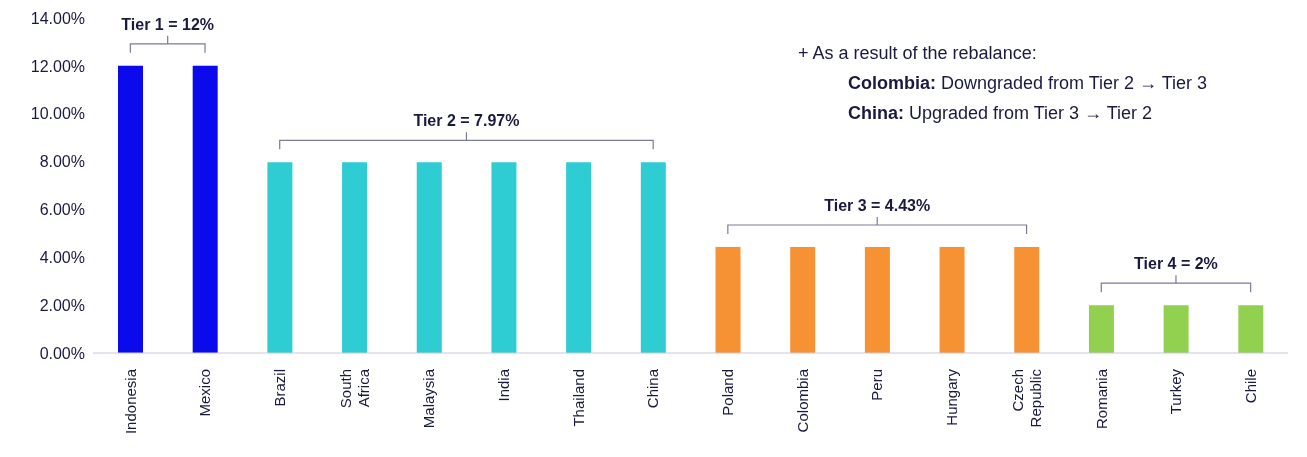 The width and height of the screenshot is (1307, 457). What do you see at coordinates (466, 121) in the screenshot?
I see `annotation: Tier 2 = 7.97%` at bounding box center [466, 121].